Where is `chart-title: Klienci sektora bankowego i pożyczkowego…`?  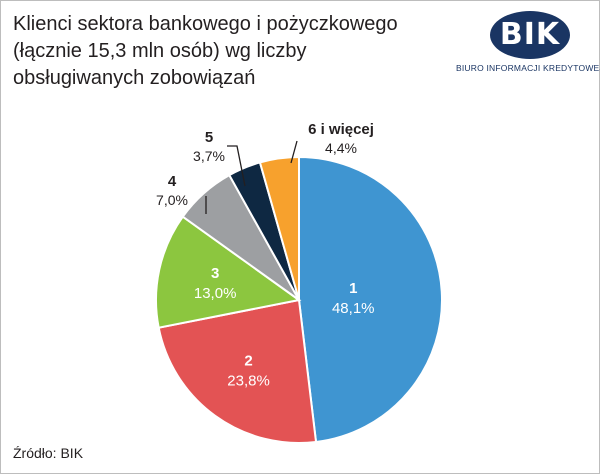 chart-title: Klienci sektora bankowego i pożyczkowego… is located at coordinates (233, 51).